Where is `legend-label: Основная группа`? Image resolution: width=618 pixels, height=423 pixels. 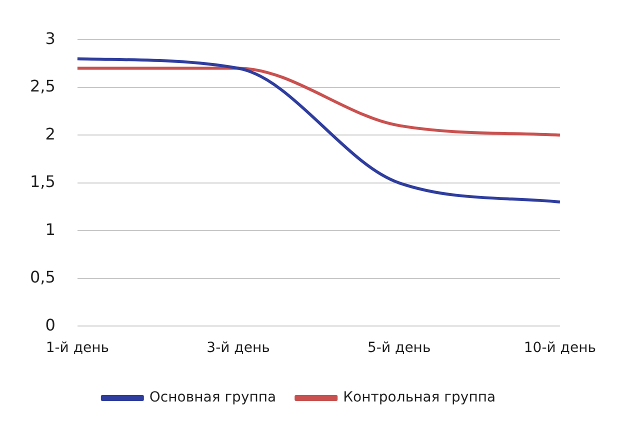 legend-label: Основная группа is located at coordinates (212, 398).